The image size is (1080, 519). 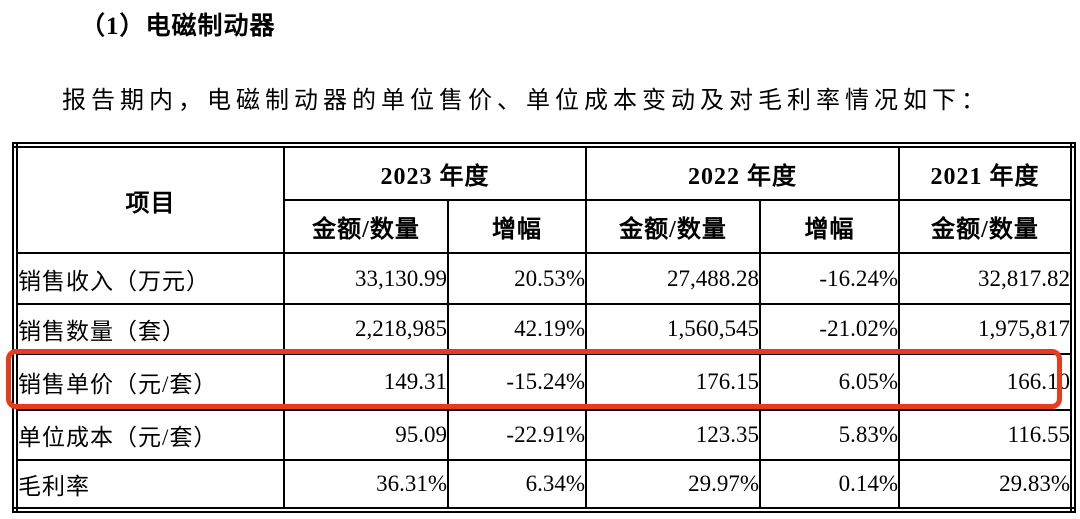 I want to click on subheader-amount-2023: 金额/数量, so click(x=366, y=226).